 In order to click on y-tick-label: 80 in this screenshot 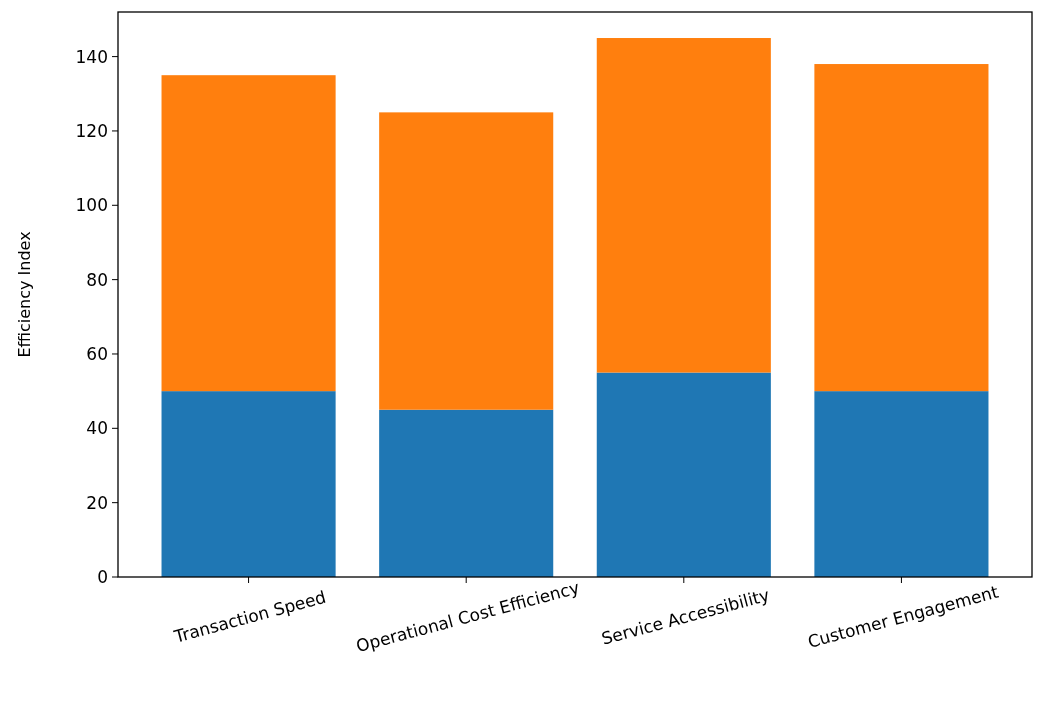, I will do `click(97, 279)`.